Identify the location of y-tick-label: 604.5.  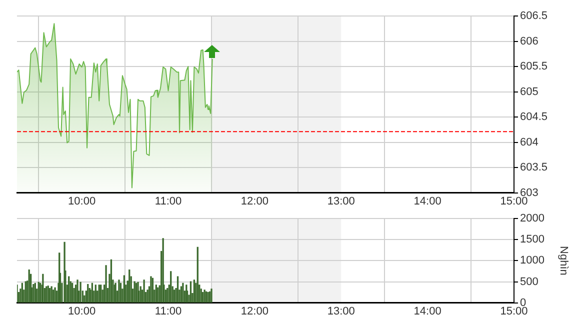
(534, 117).